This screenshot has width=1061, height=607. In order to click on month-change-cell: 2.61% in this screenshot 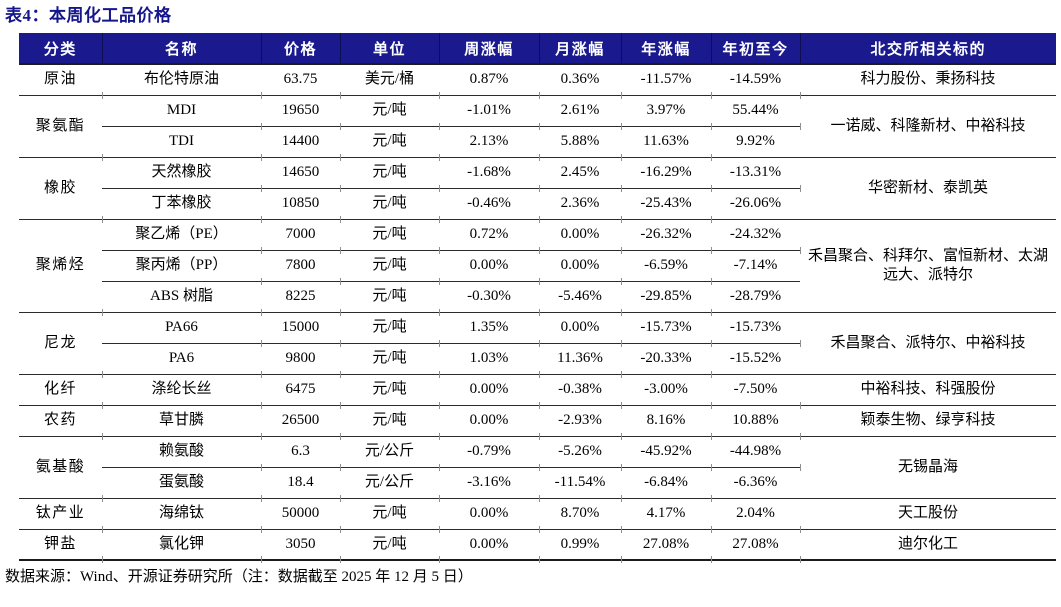, I will do `click(580, 112)`.